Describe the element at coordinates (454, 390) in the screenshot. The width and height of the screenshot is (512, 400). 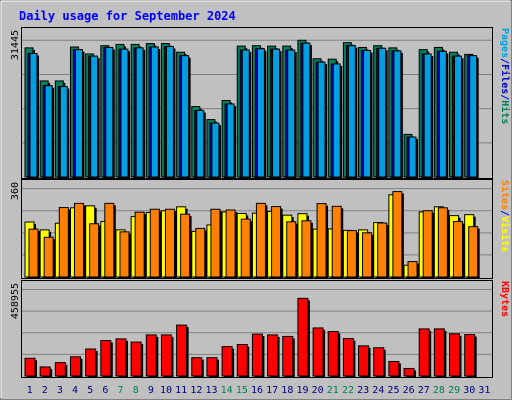
I see `x-tick-label: 29` at that location.